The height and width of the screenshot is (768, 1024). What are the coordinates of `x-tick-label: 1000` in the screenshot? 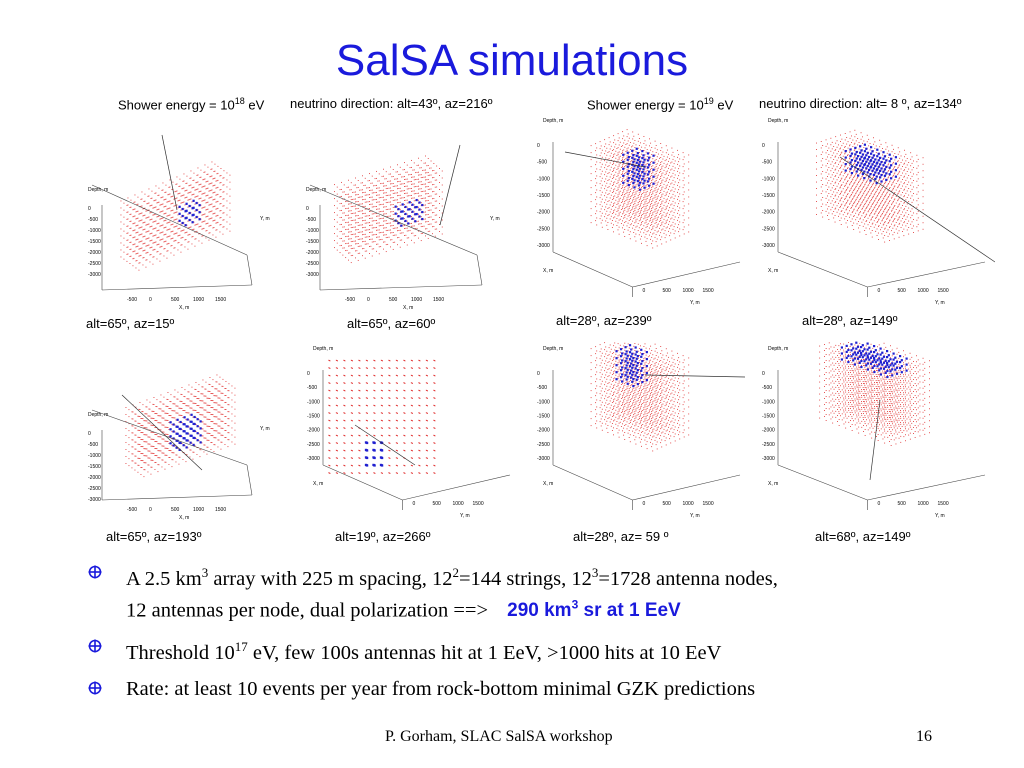 It's located at (198, 510).